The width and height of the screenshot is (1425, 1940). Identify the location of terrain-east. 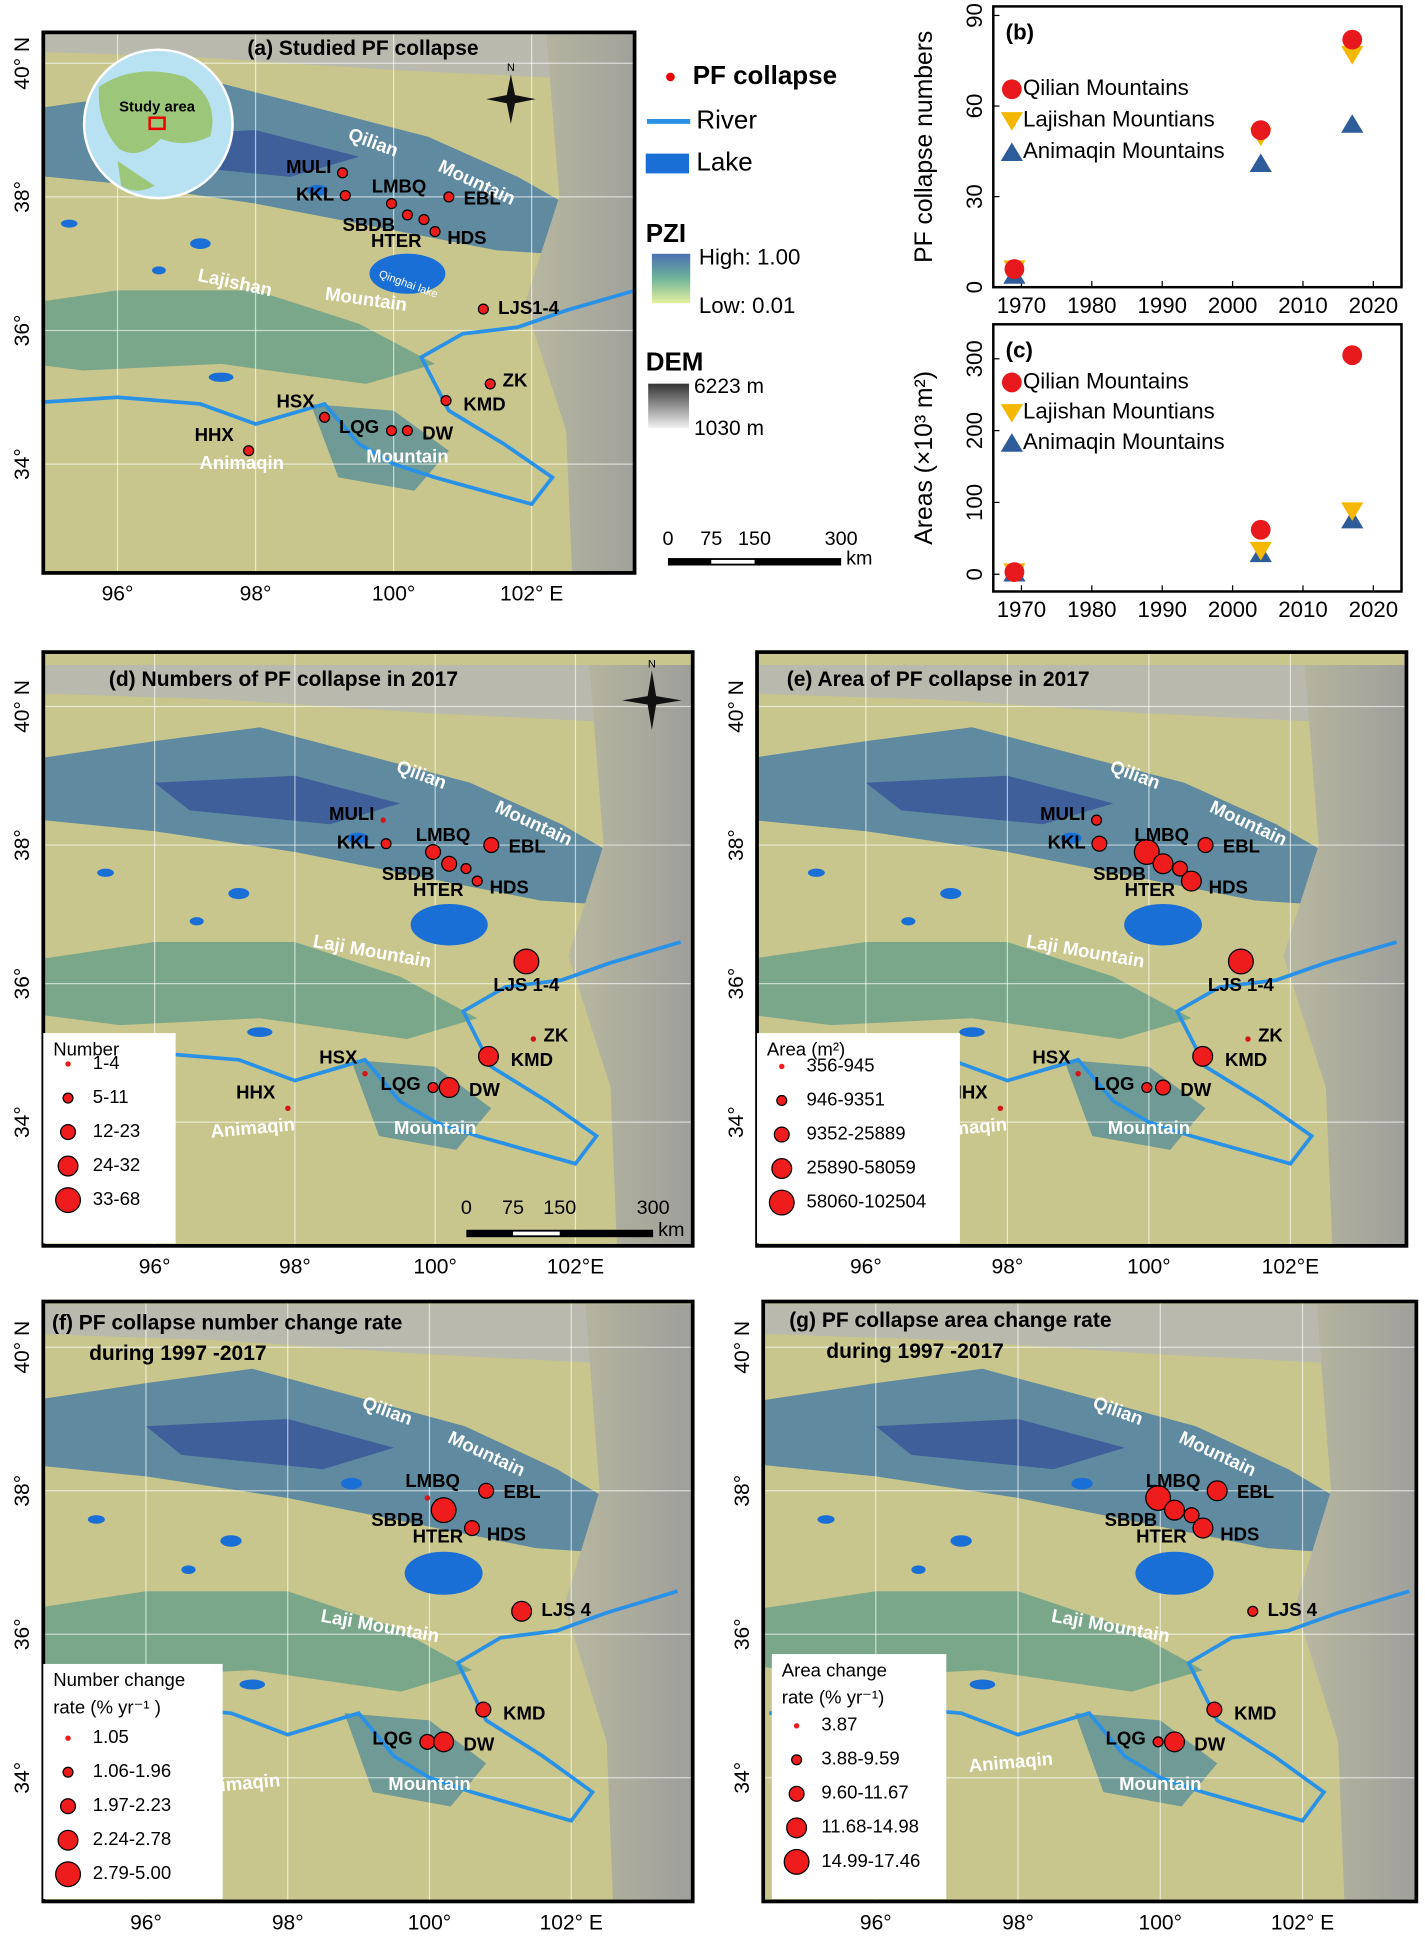
(579, 302).